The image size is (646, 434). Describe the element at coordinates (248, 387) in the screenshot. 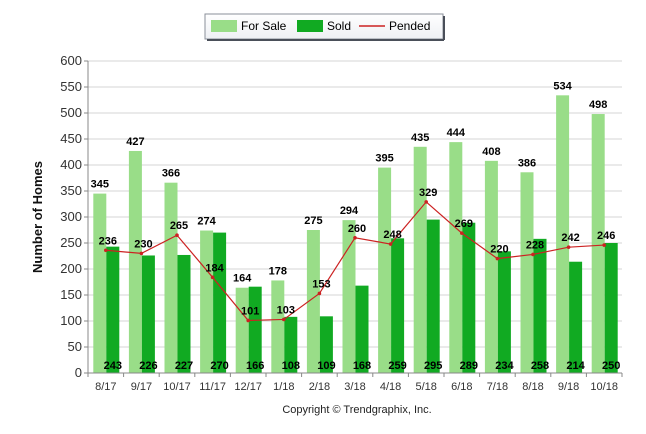

I see `x-tick-label: 12/17` at that location.